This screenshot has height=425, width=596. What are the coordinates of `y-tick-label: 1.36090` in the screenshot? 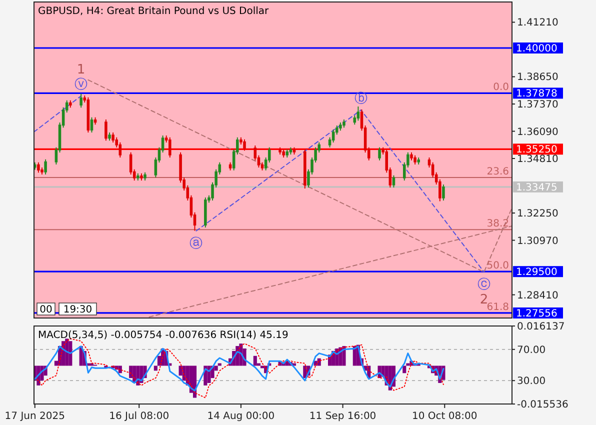 It's located at (537, 132).